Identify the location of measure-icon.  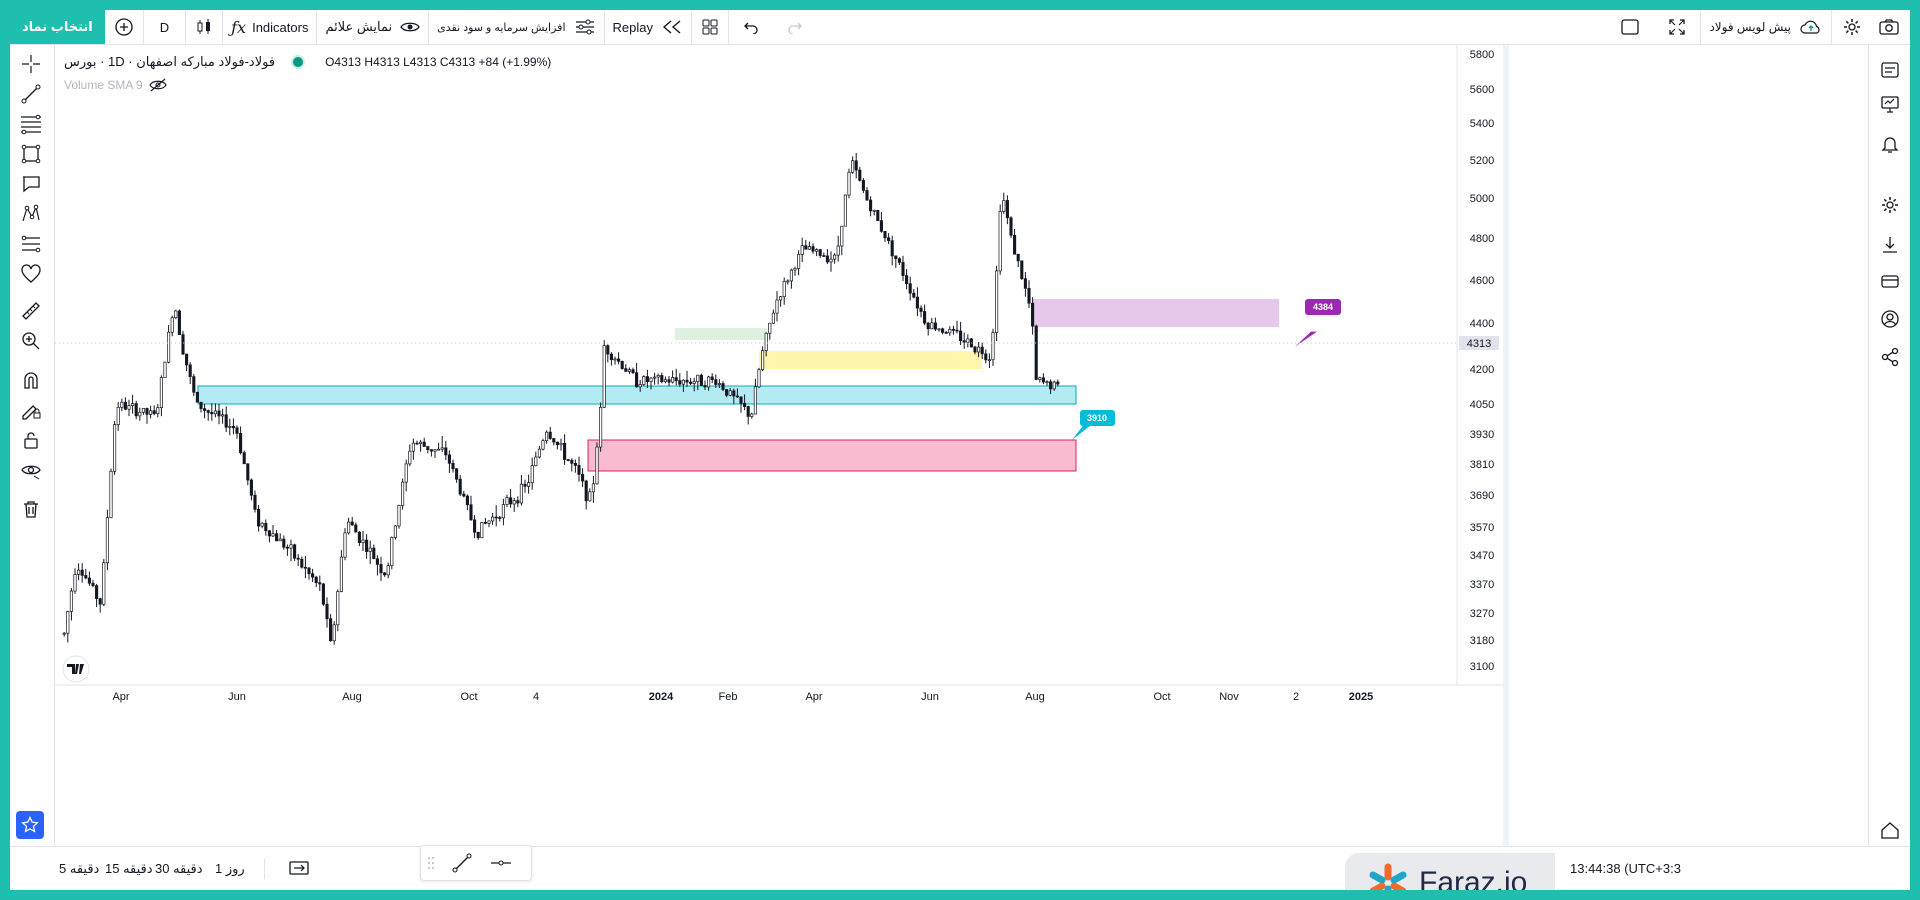
(31, 244).